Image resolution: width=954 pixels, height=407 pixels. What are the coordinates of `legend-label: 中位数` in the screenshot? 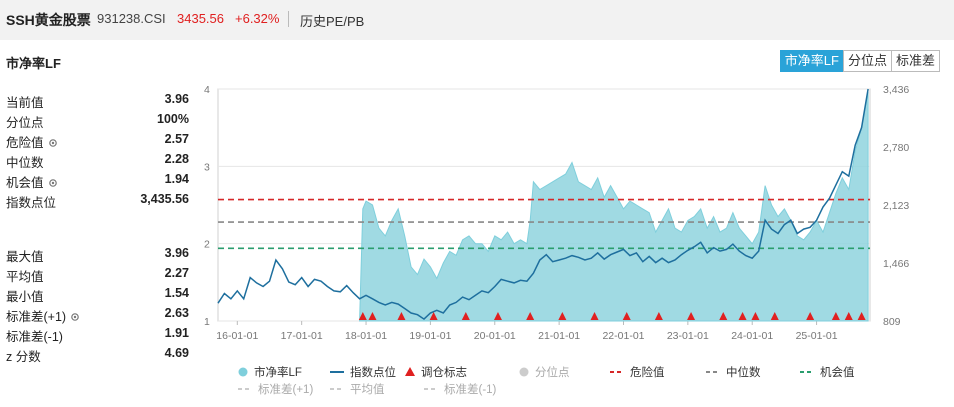 It's located at (743, 373).